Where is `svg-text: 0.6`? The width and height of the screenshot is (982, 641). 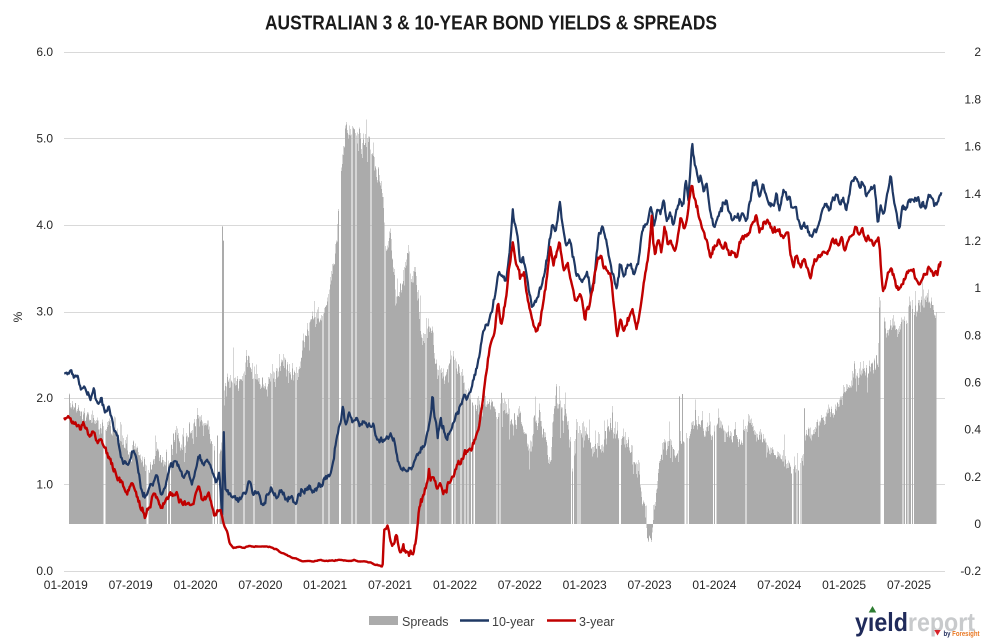
svg-text: 0.6 is located at coordinates (972, 383).